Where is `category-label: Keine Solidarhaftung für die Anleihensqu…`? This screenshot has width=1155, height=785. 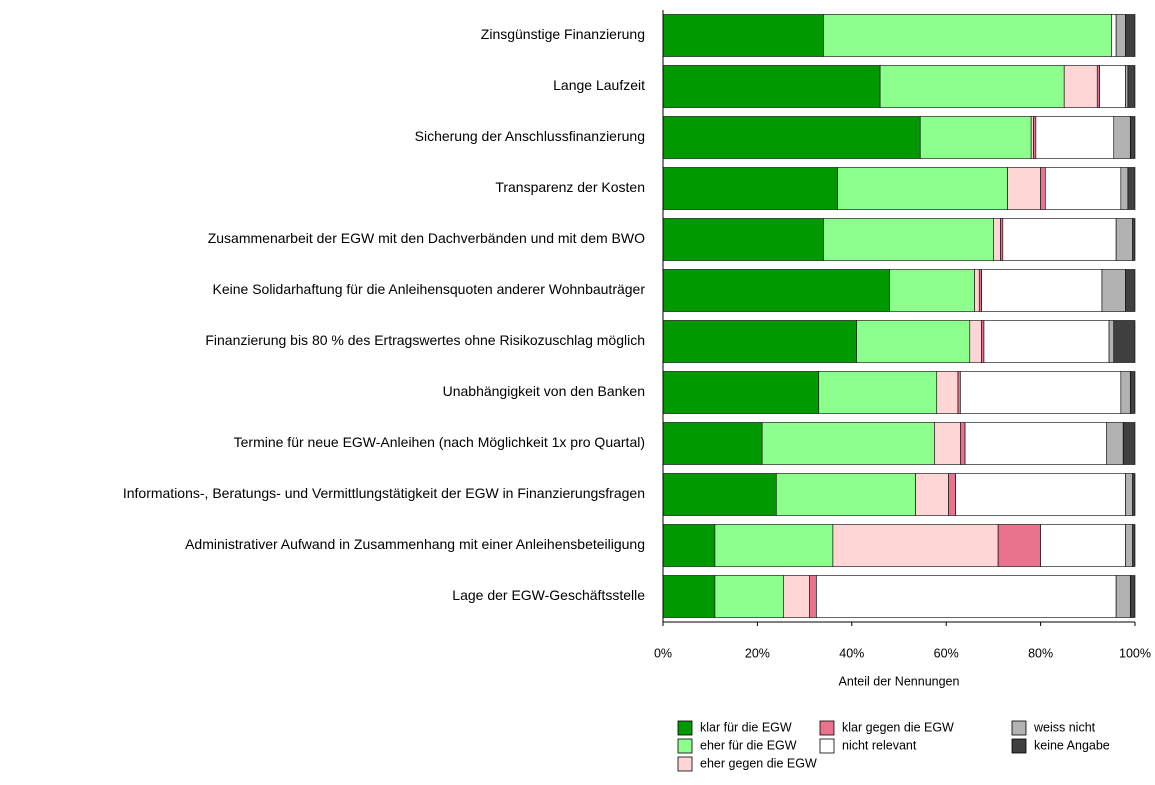 category-label: Keine Solidarhaftung für die Anleihensqu… is located at coordinates (429, 289).